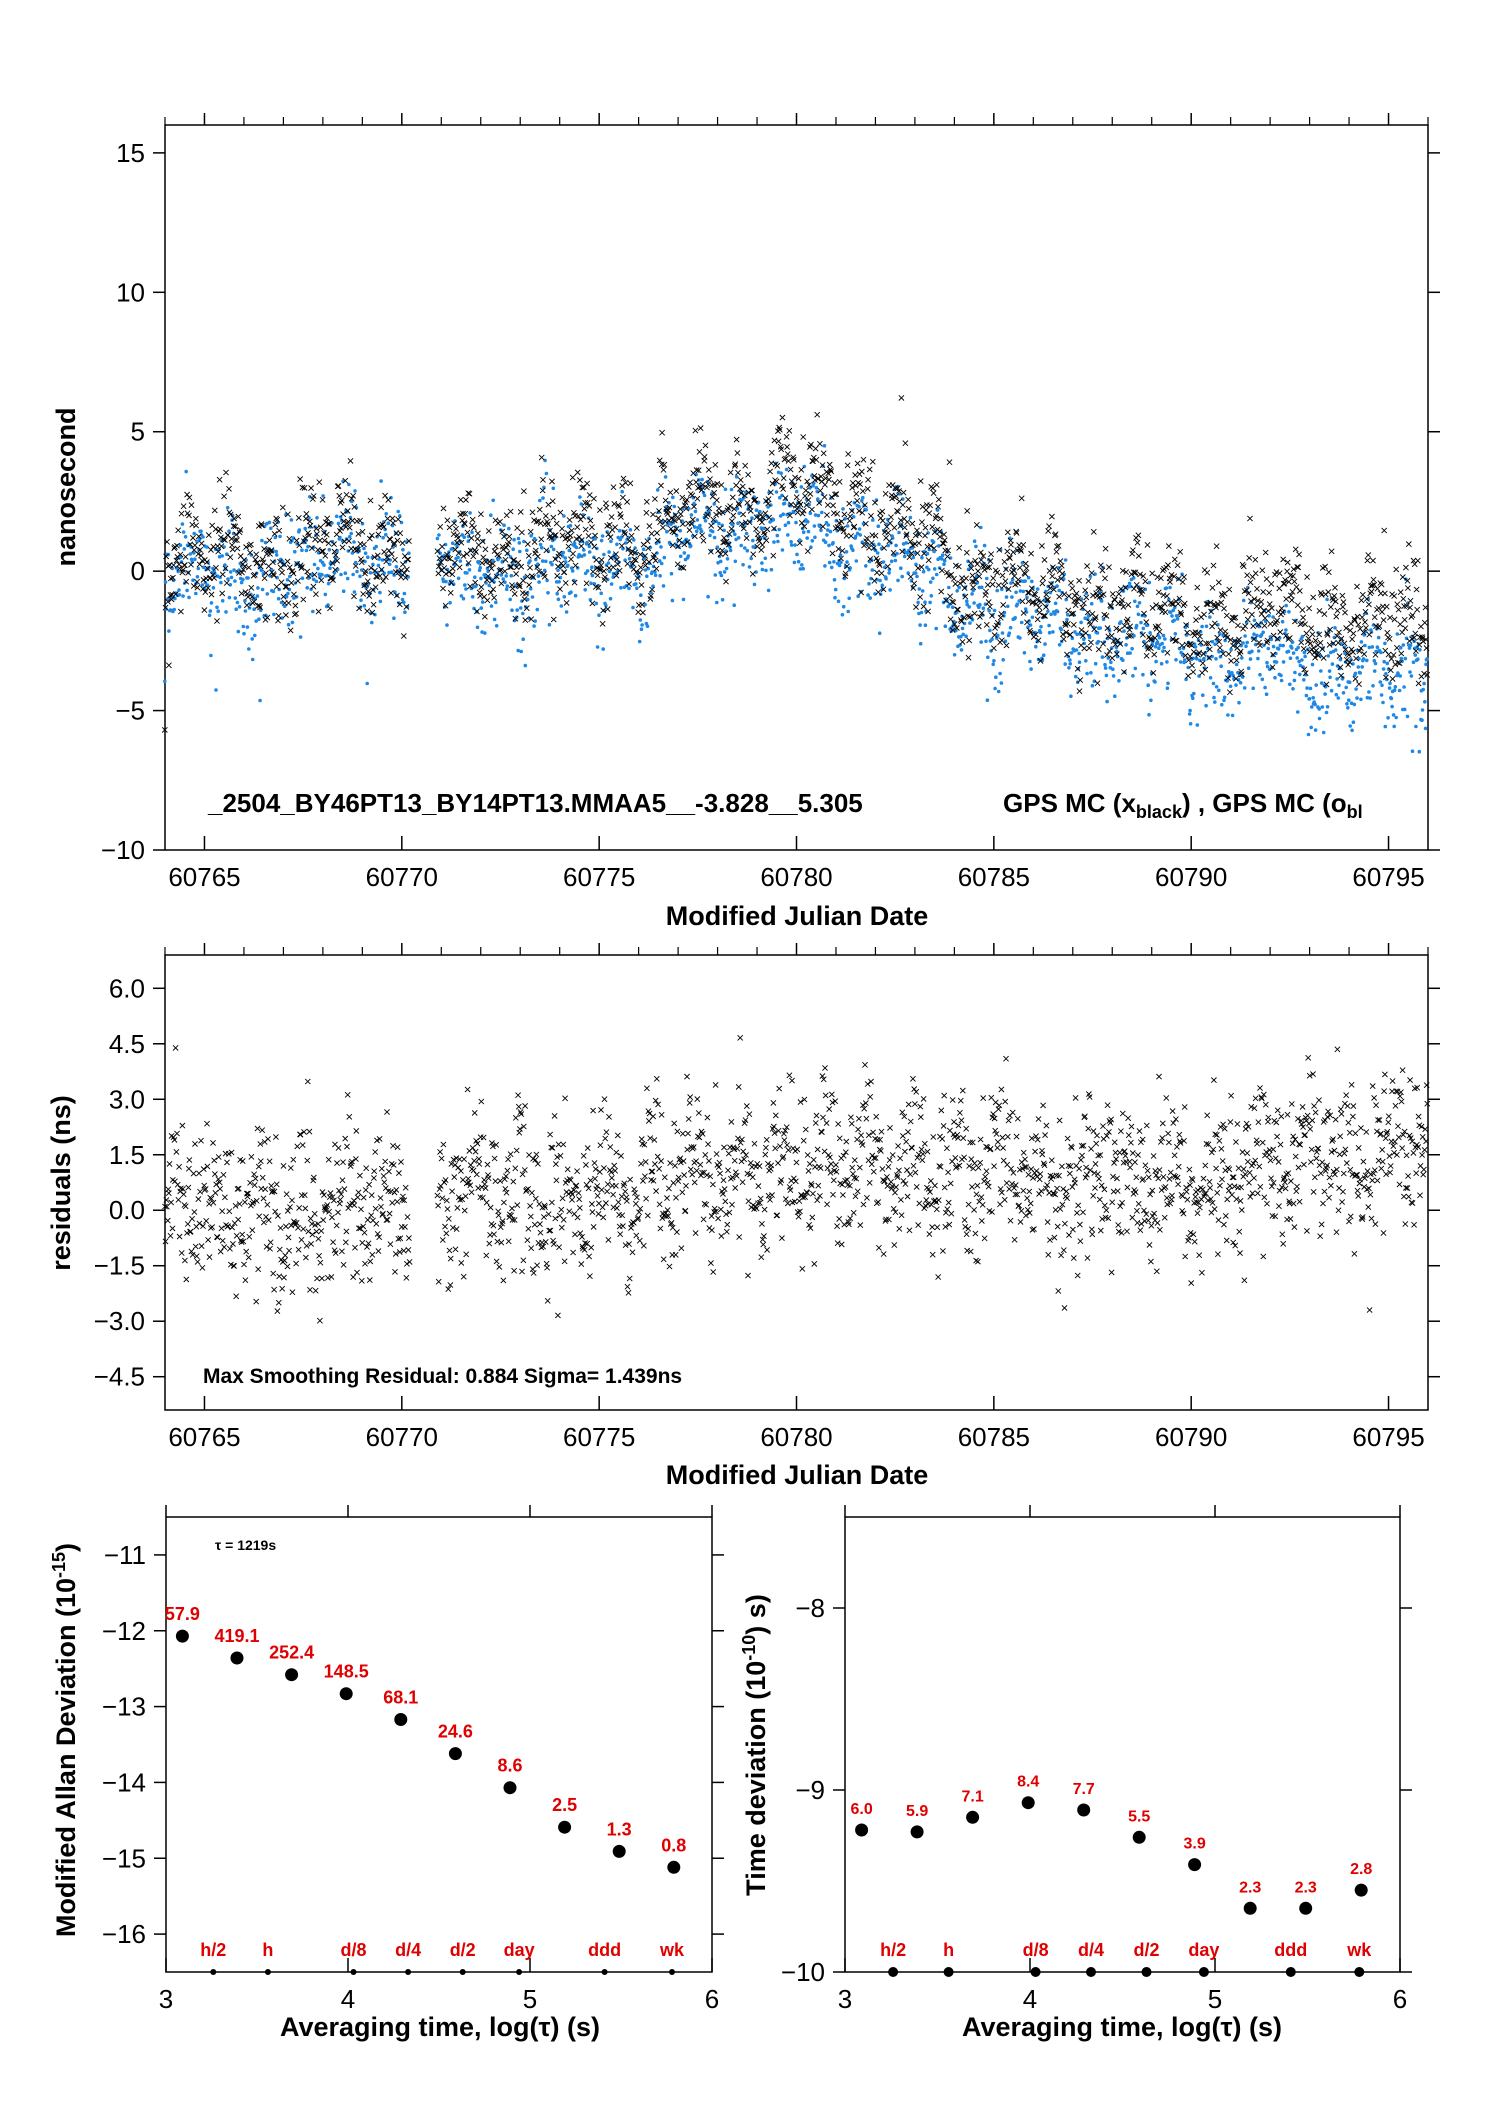 This screenshot has width=1488, height=2105. What do you see at coordinates (1183, 805) in the screenshot?
I see `legend-annotation: GPS MC (xblack) , GPS MC (obl` at bounding box center [1183, 805].